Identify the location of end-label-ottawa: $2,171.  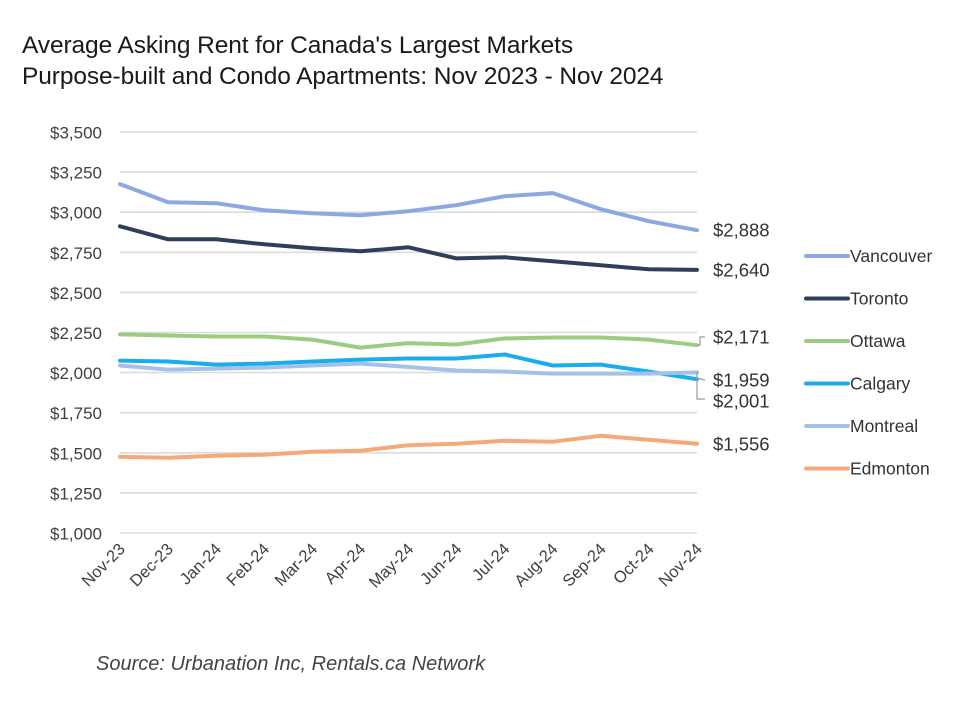
(741, 337).